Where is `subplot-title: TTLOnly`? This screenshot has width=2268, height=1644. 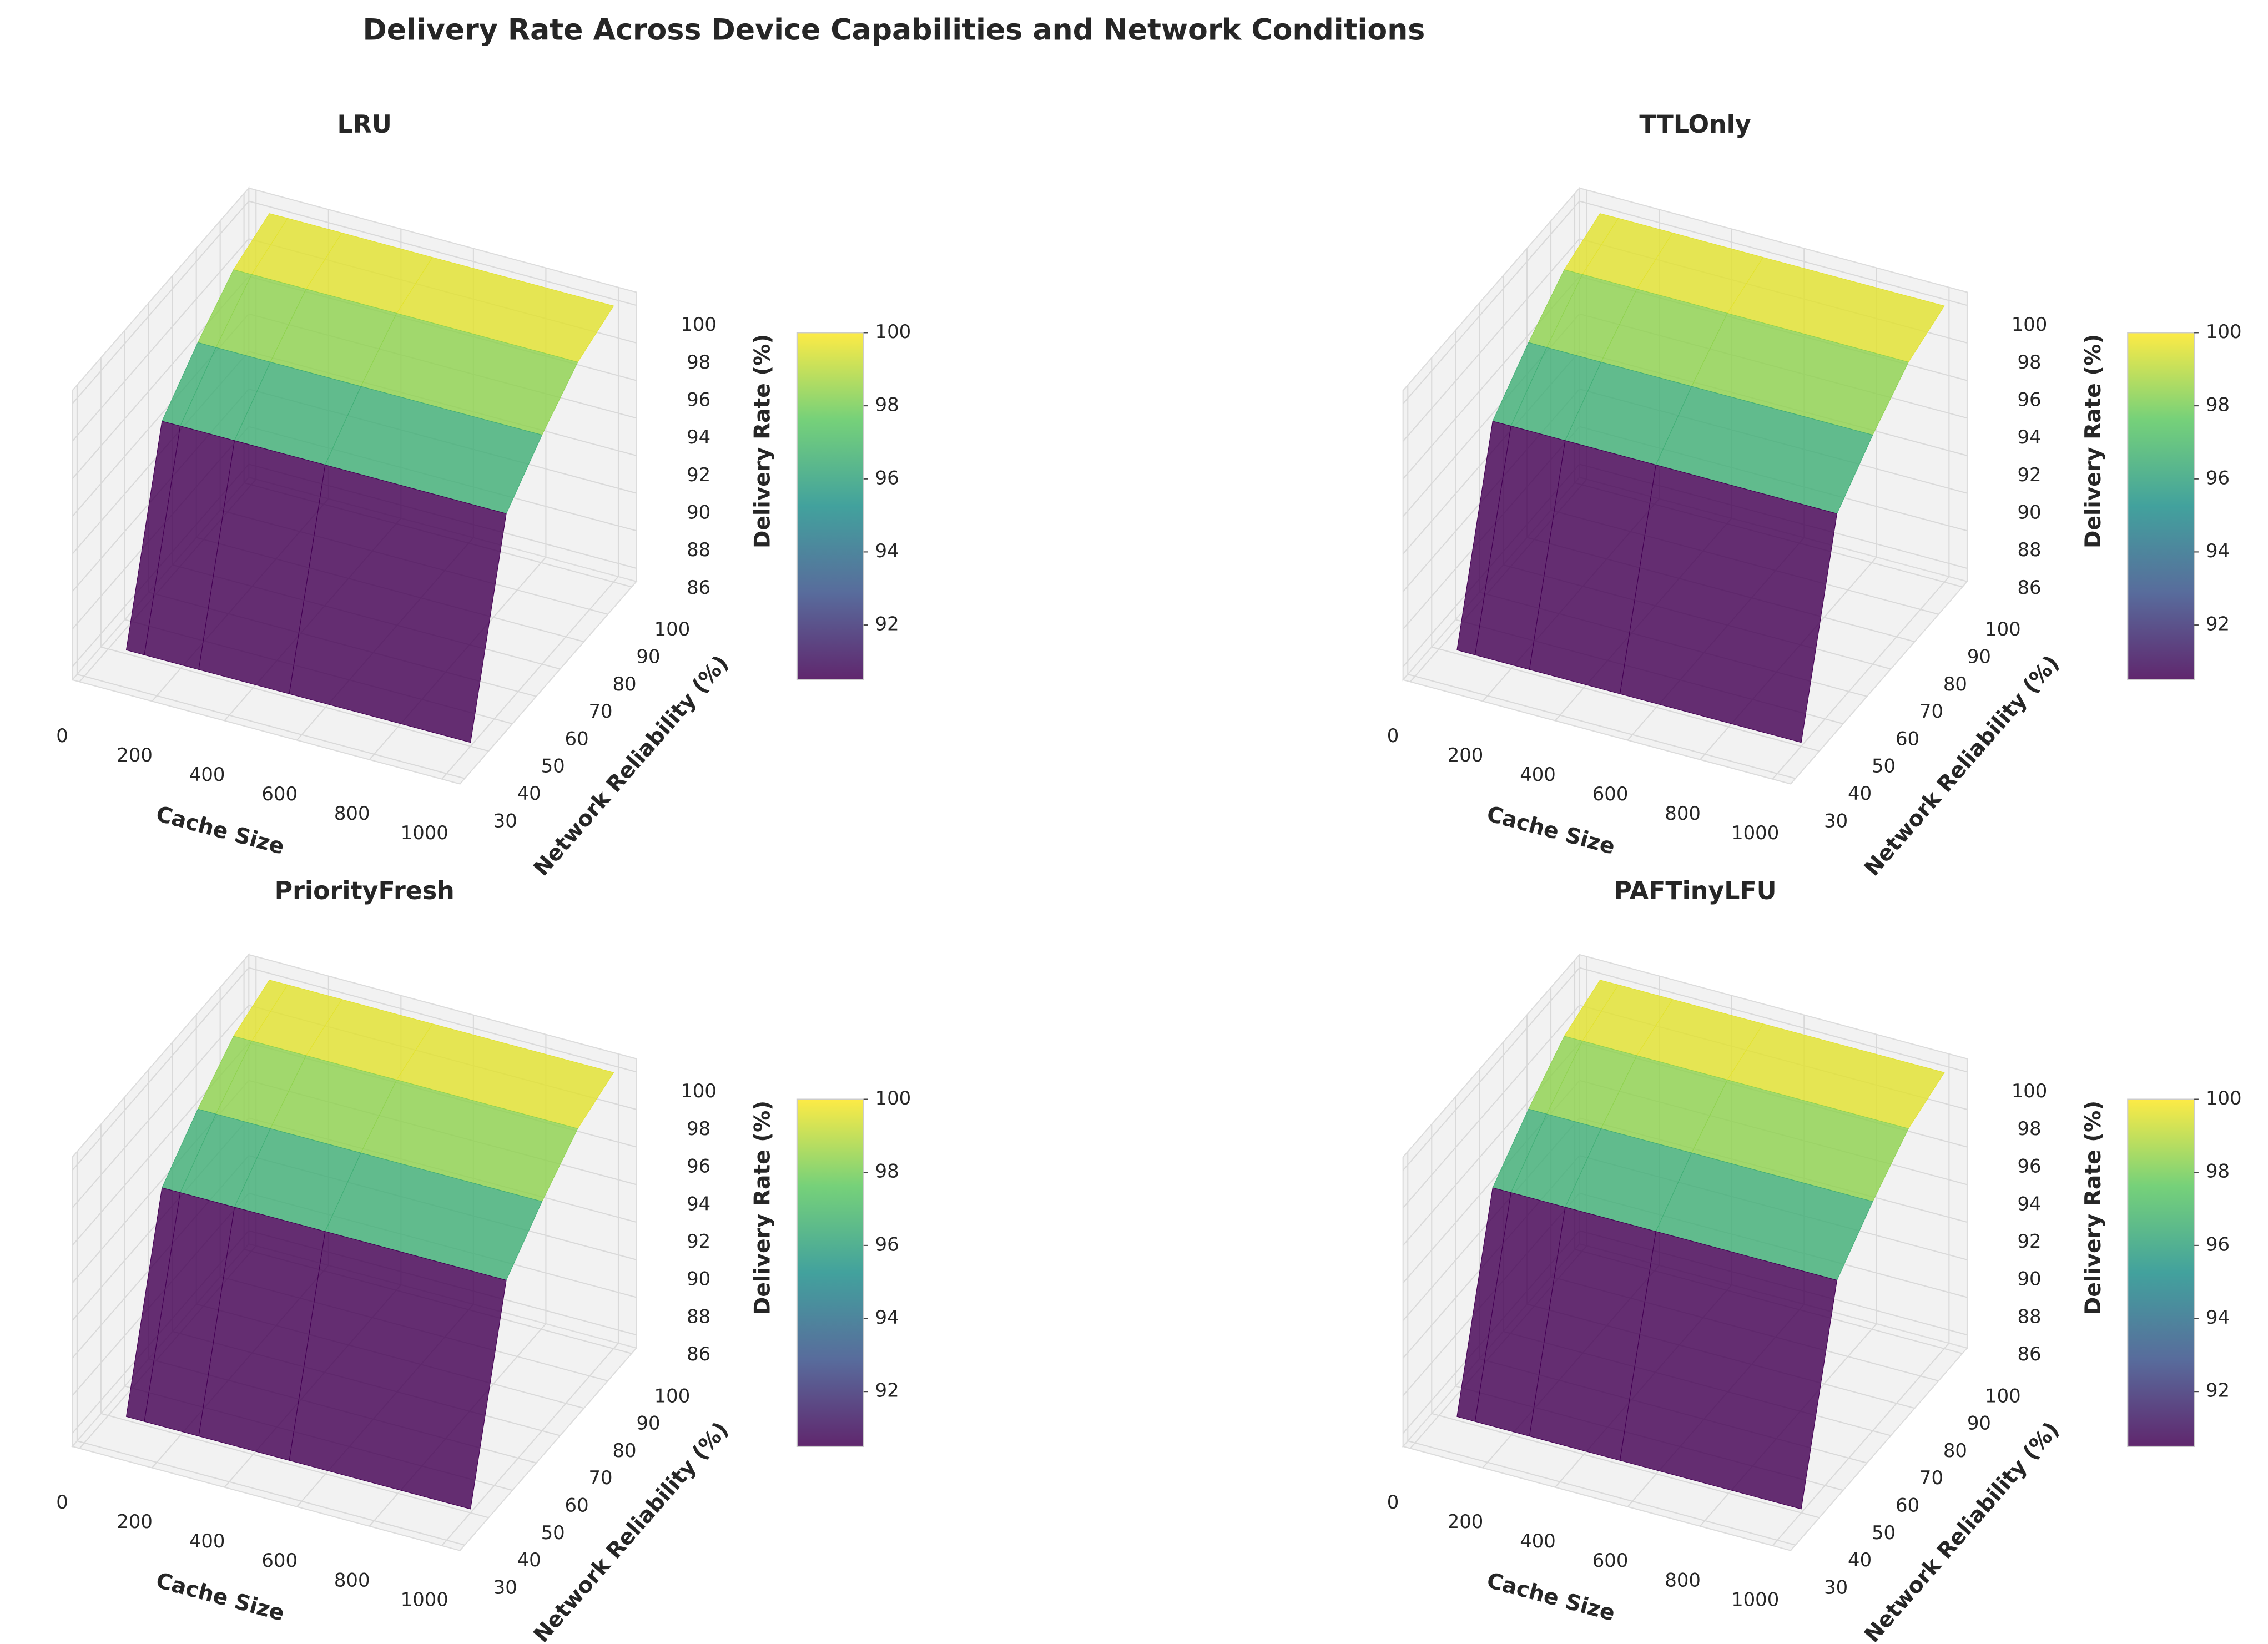
subplot-title: TTLOnly is located at coordinates (1695, 124).